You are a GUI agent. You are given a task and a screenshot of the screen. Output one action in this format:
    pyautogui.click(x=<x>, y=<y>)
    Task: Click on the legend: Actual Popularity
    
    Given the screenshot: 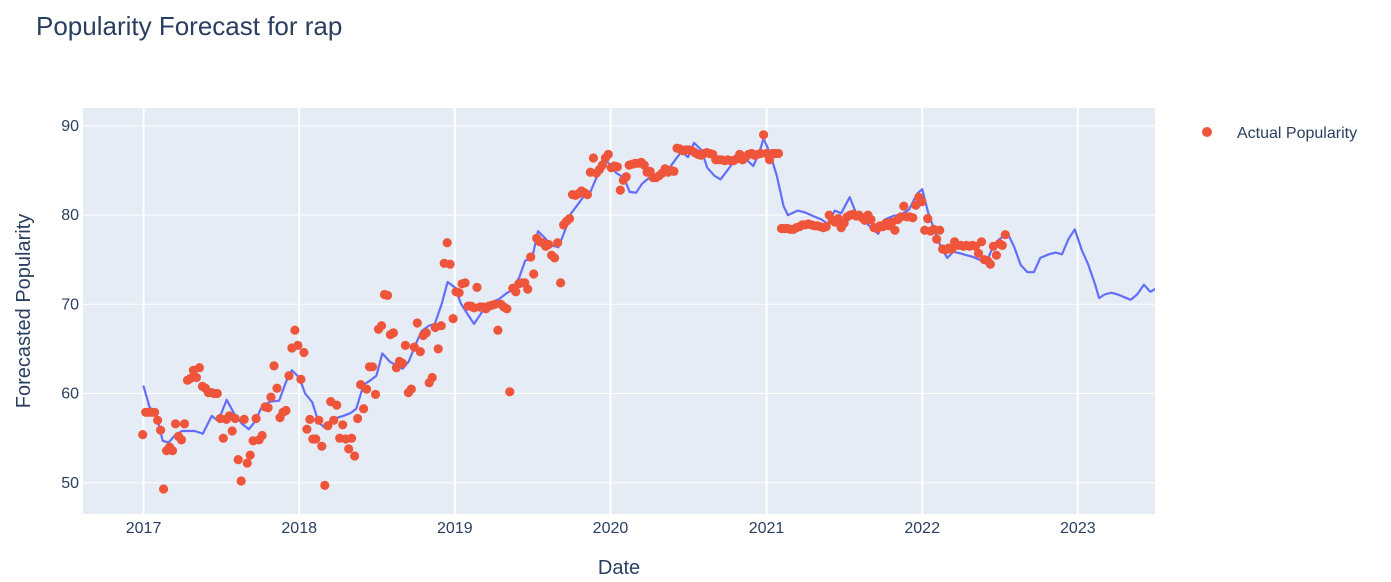 What is the action you would take?
    pyautogui.click(x=1279, y=133)
    